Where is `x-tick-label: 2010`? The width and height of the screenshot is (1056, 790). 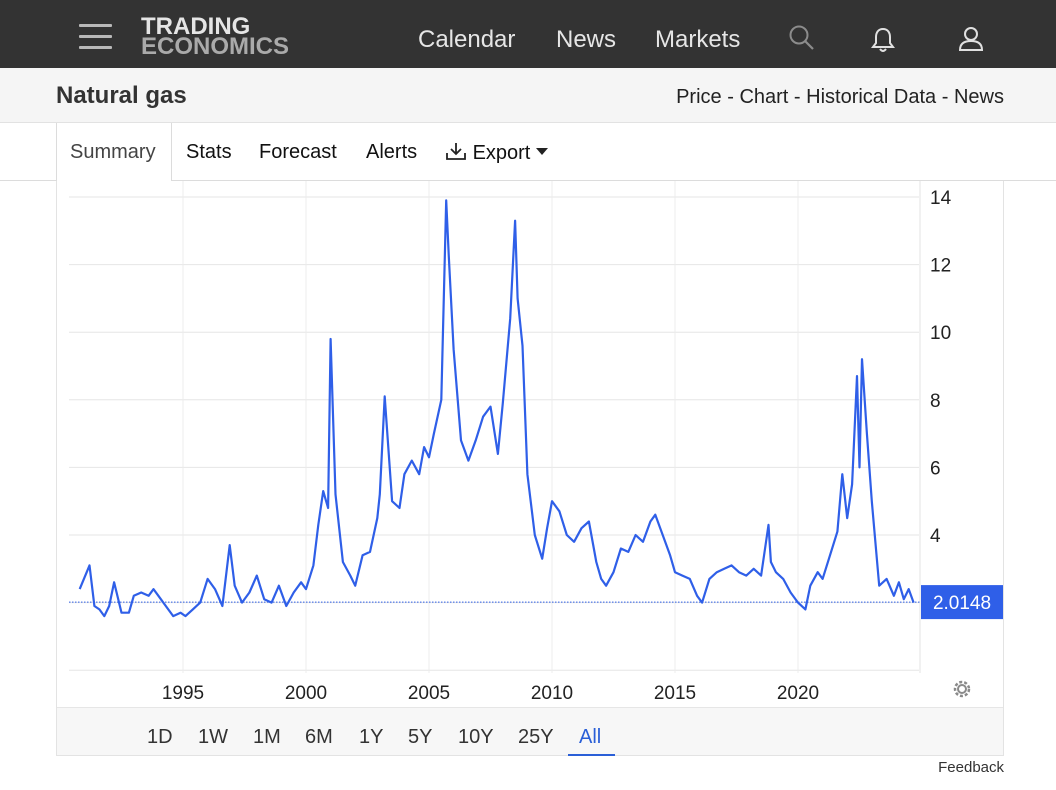
x-tick-label: 2010 is located at coordinates (552, 693).